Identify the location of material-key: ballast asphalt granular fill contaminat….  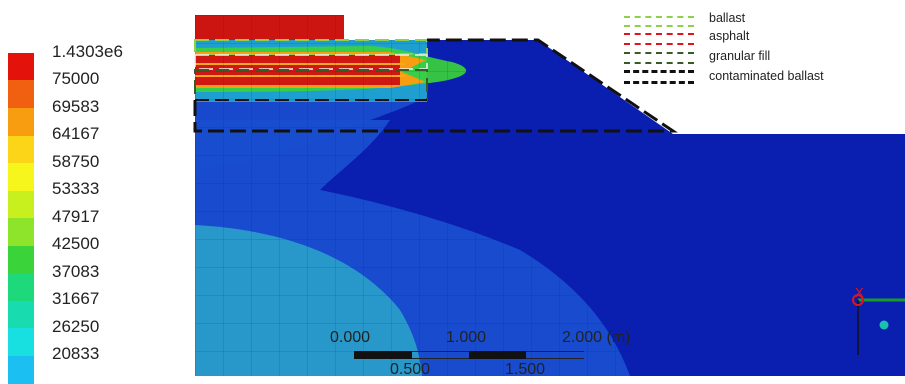
(760, 46).